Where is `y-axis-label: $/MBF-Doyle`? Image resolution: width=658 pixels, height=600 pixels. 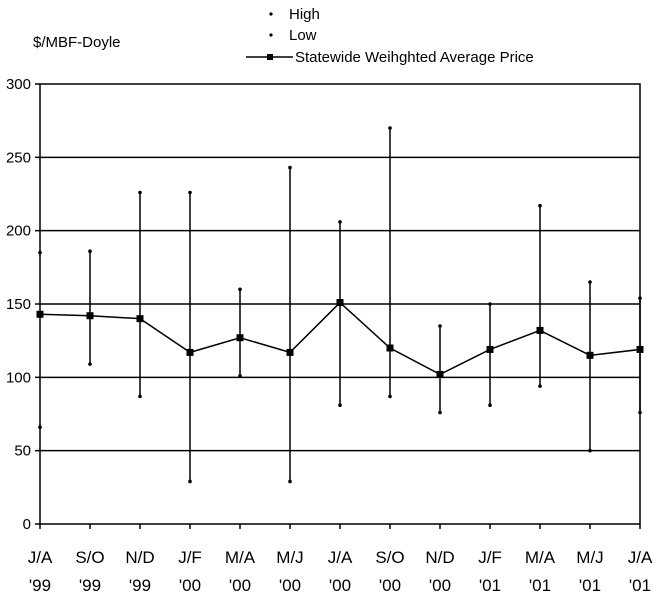 y-axis-label: $/MBF-Doyle is located at coordinates (77, 42).